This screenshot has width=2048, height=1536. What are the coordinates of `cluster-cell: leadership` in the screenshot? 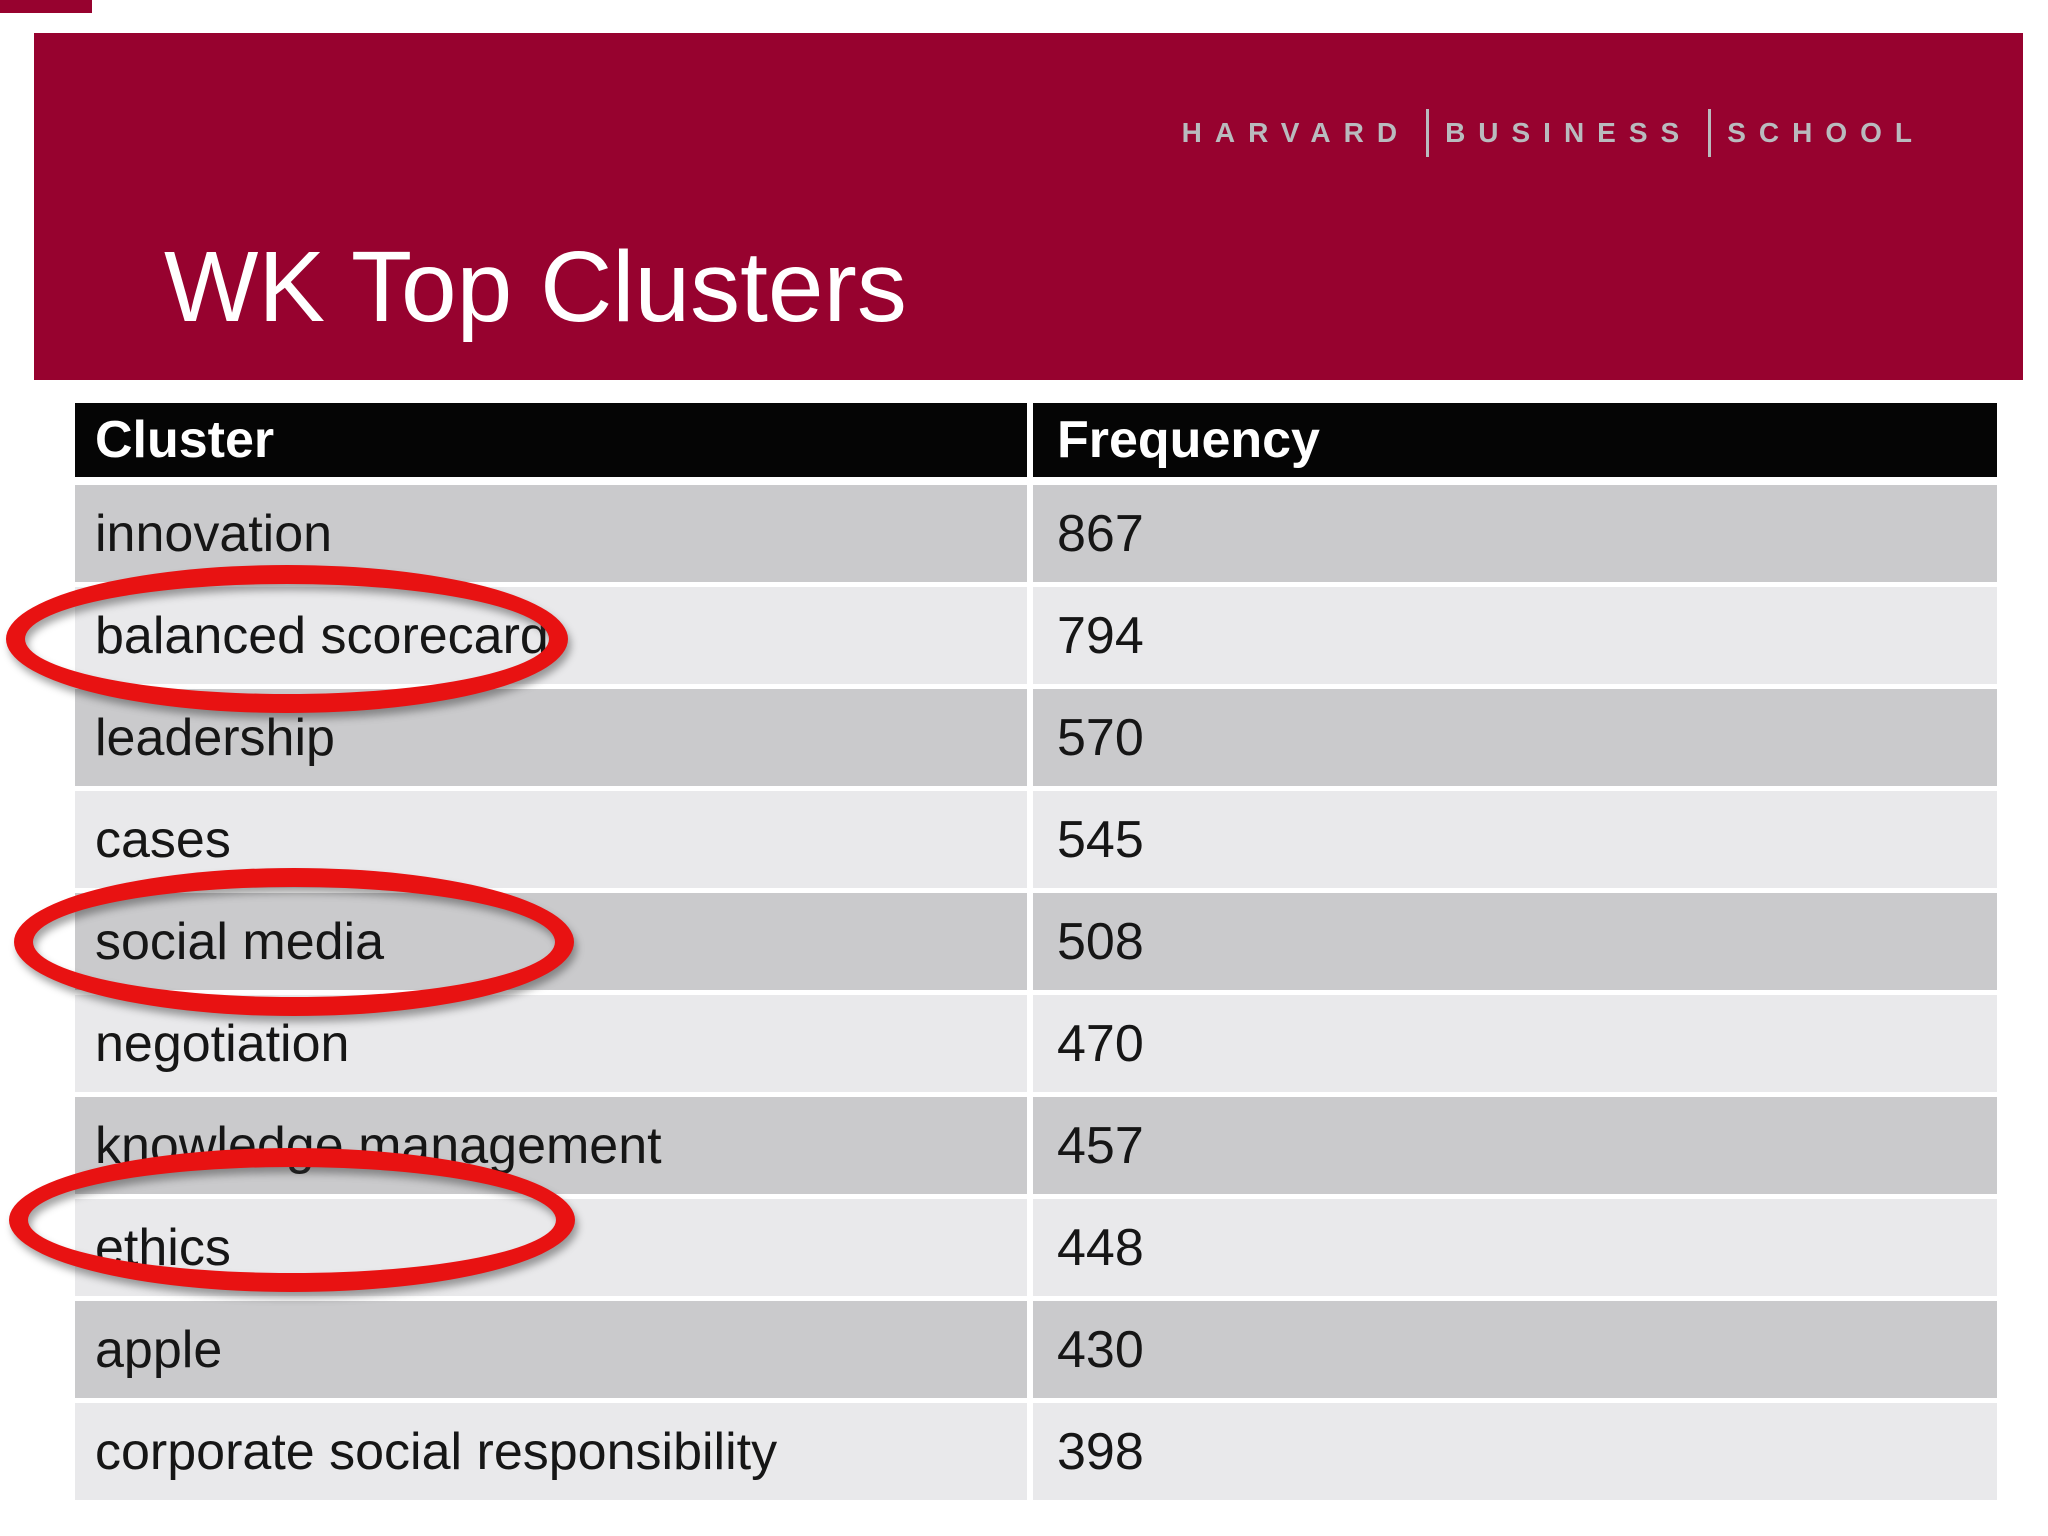 It's located at (551, 737).